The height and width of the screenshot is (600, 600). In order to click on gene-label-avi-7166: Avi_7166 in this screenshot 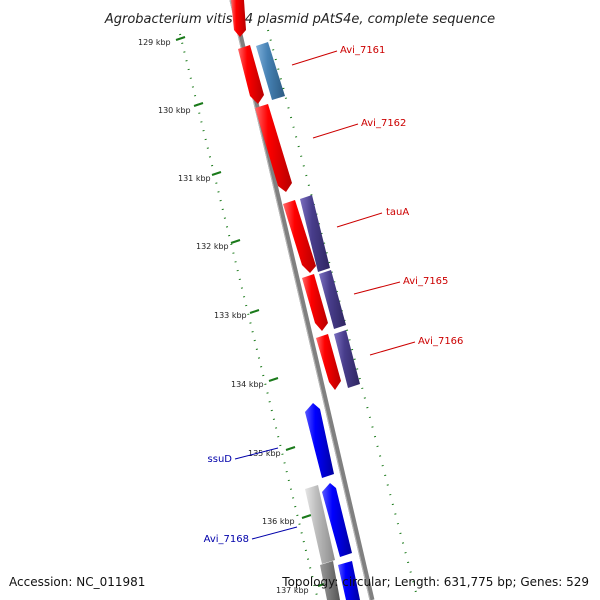, I will do `click(440, 341)`.